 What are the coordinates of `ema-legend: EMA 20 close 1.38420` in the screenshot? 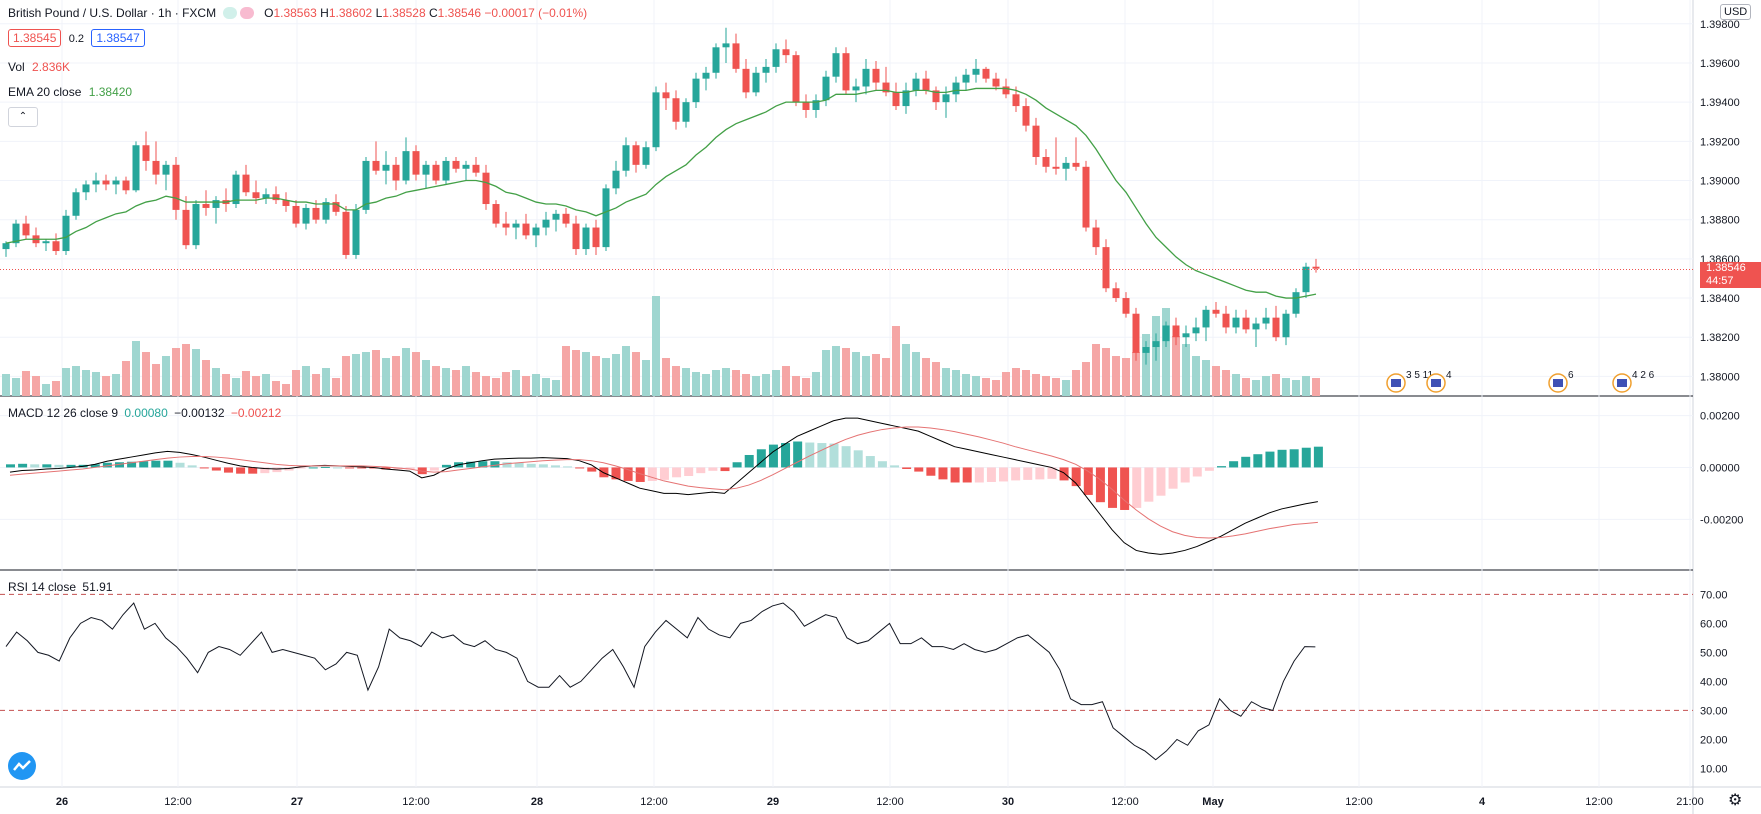 It's located at (70, 92).